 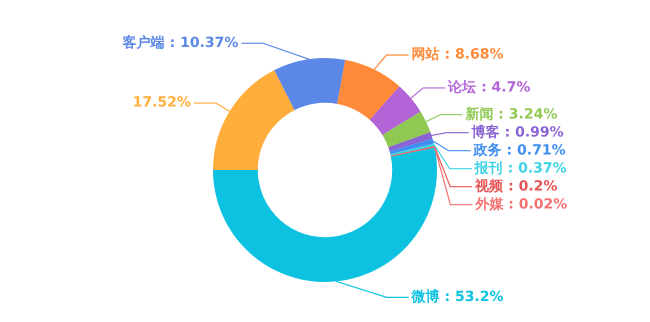 I want to click on slice-label: 新闻 : 3.24%, so click(x=511, y=113).